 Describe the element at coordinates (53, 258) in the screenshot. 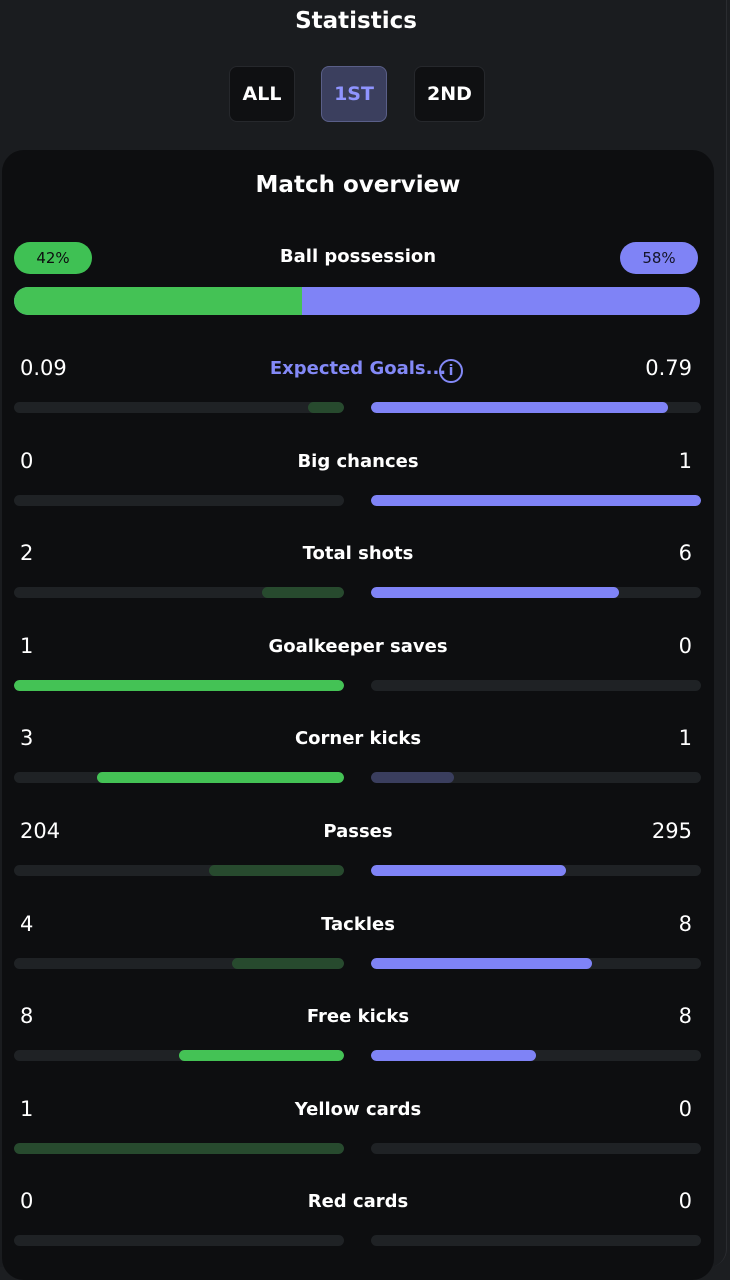

I see `home-possession-badge: 42%` at that location.